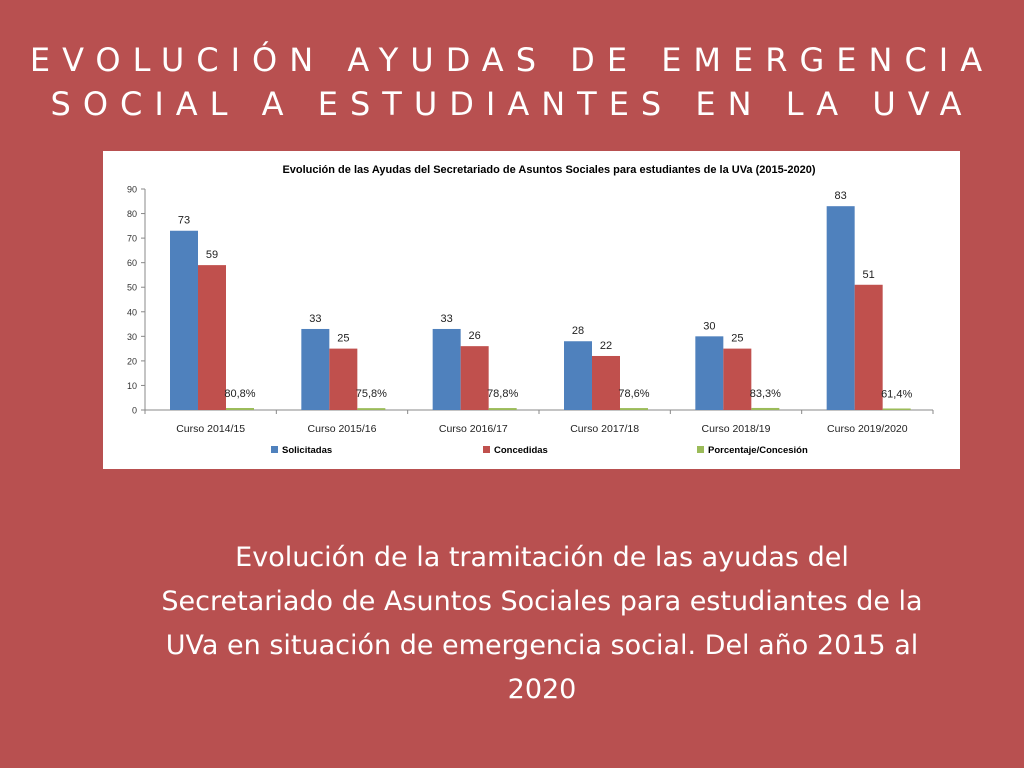  What do you see at coordinates (473, 429) in the screenshot?
I see `x-category-label: Curso 2016/17` at bounding box center [473, 429].